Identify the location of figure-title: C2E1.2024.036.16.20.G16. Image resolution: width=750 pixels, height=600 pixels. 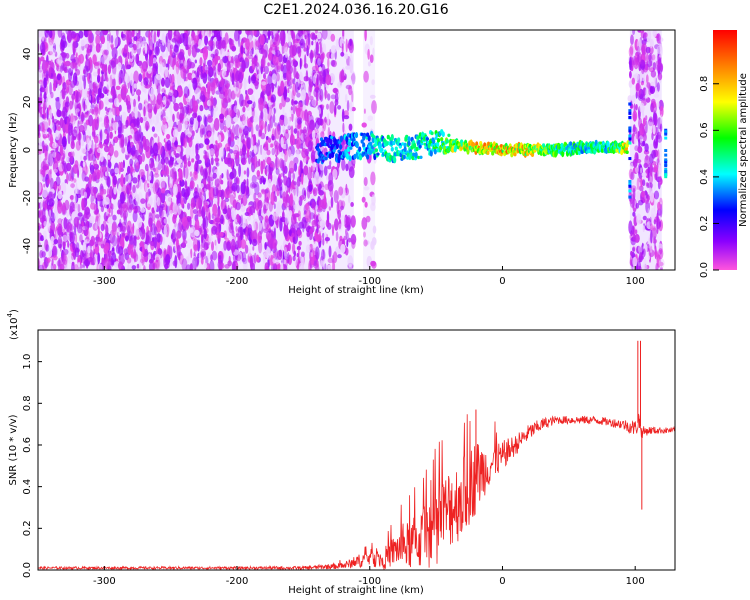
(355, 10).